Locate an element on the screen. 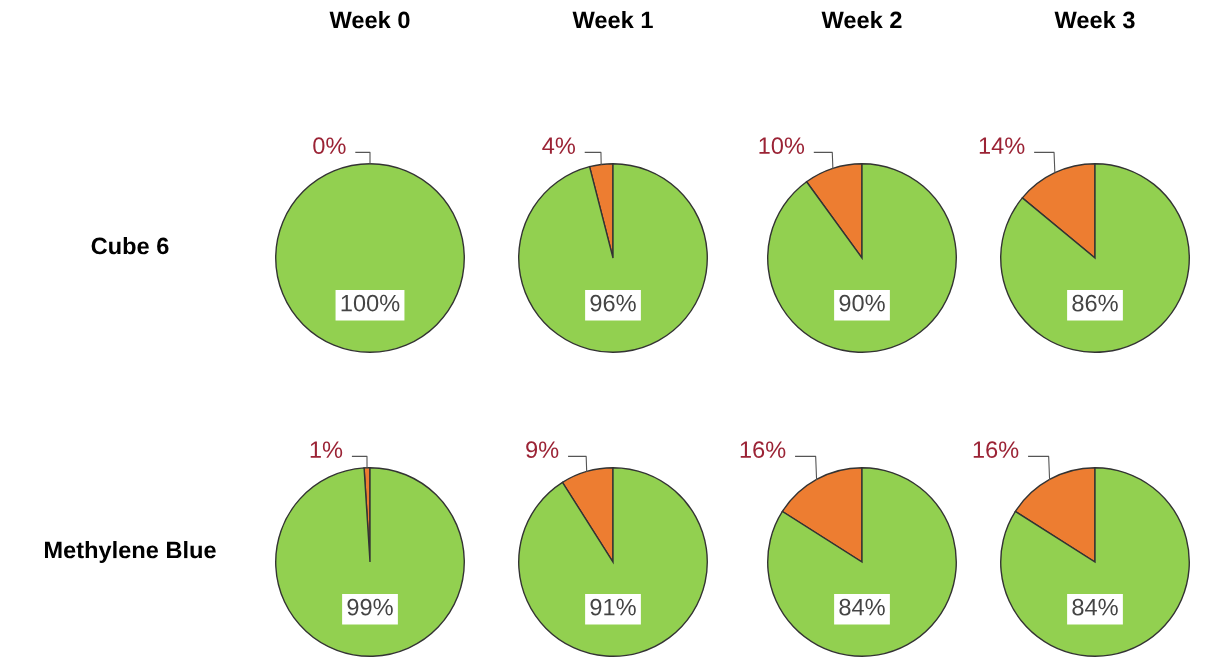 Image resolution: width=1211 pixels, height=664 pixels. text: 0% is located at coordinates (329, 146).